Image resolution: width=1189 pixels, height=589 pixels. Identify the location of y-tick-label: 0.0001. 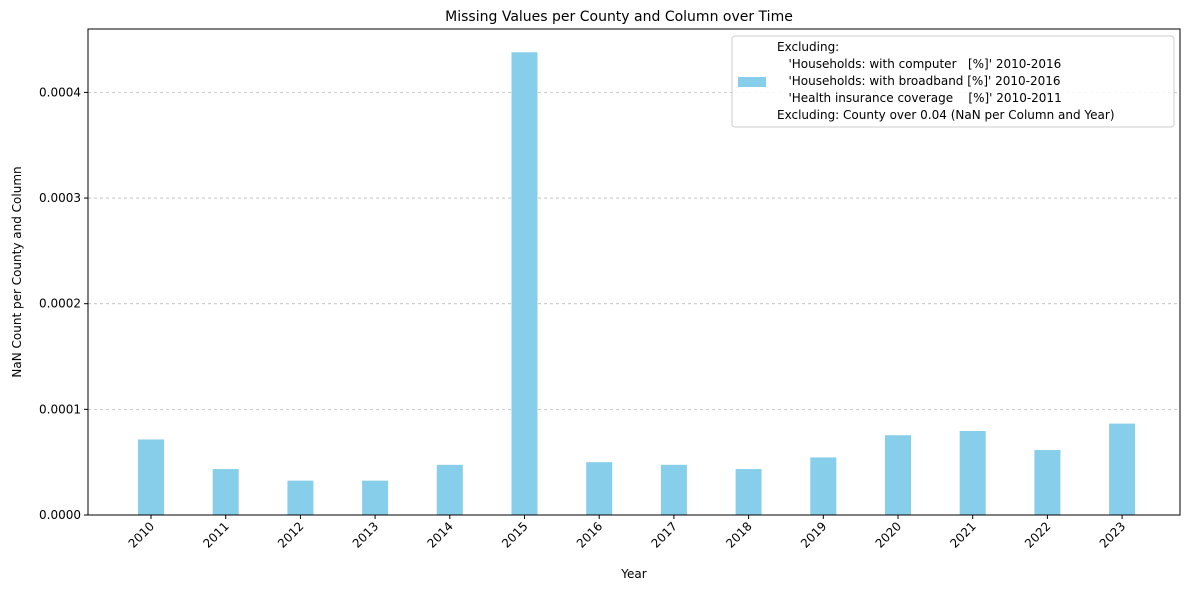
(60, 409).